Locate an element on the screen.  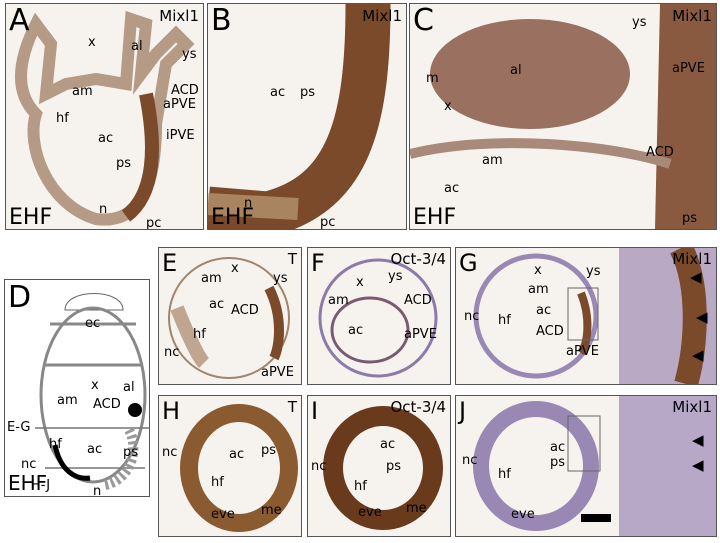
panel-g: G Mixl1 x ys am ac nc hf ACD aPVE ◀ ◀ ◀ is located at coordinates (586, 316).